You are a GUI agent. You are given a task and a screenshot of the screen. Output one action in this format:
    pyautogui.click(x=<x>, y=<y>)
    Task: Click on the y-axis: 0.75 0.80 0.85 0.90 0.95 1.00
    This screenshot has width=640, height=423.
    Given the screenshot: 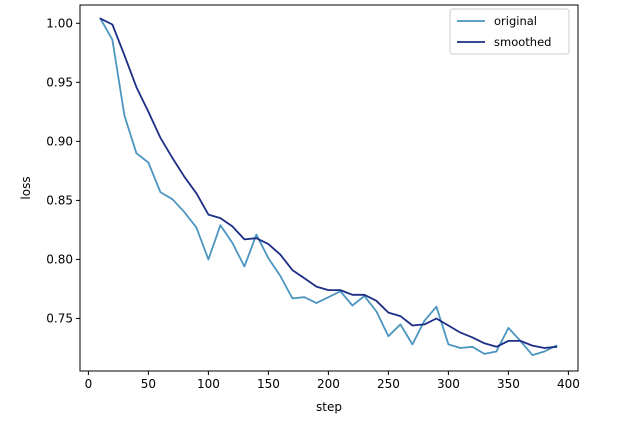 What is the action you would take?
    pyautogui.click(x=63, y=170)
    